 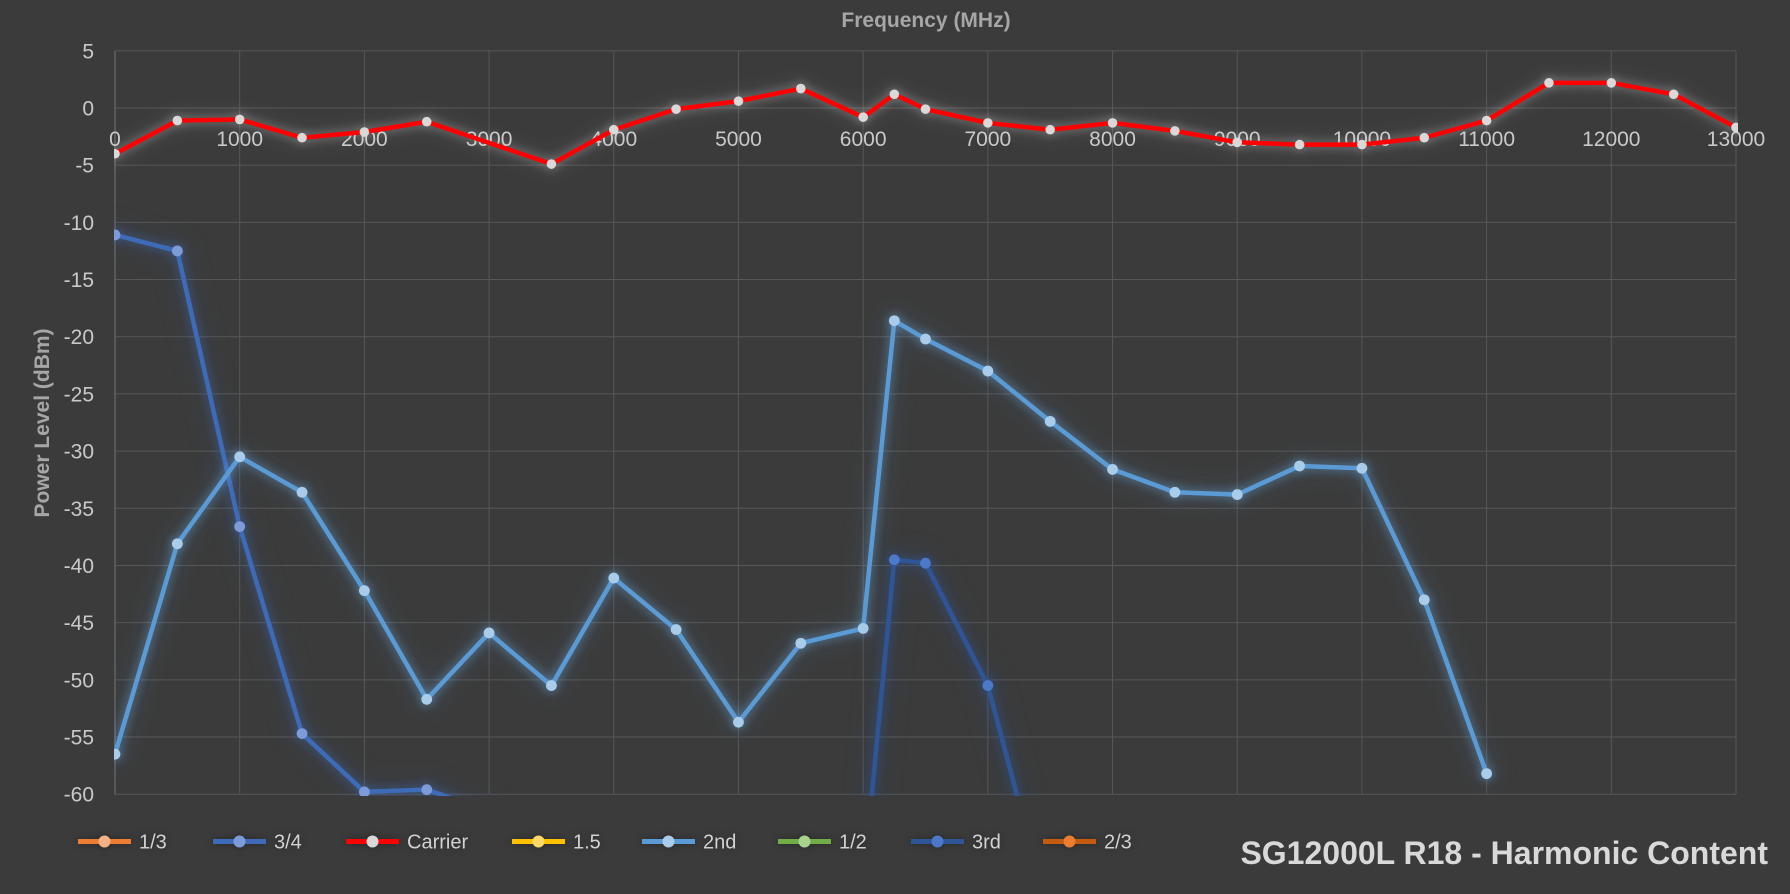 I want to click on legend-label: 1.5, so click(x=587, y=843).